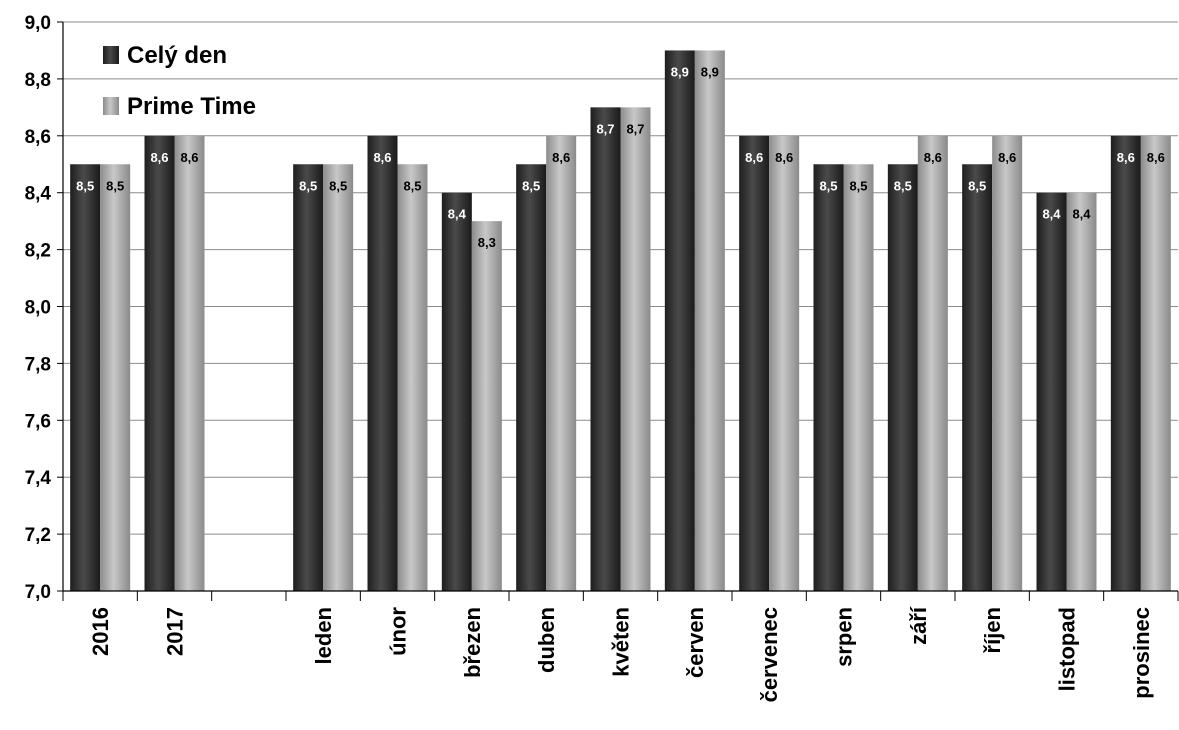 The height and width of the screenshot is (730, 1179). Describe the element at coordinates (38, 364) in the screenshot. I see `y-tick-label: 7,8` at that location.